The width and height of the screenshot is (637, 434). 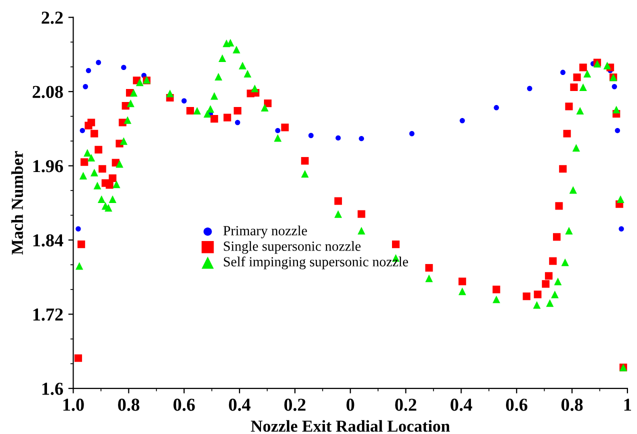 I want to click on legend-label: Primary nozzle, so click(x=265, y=232).